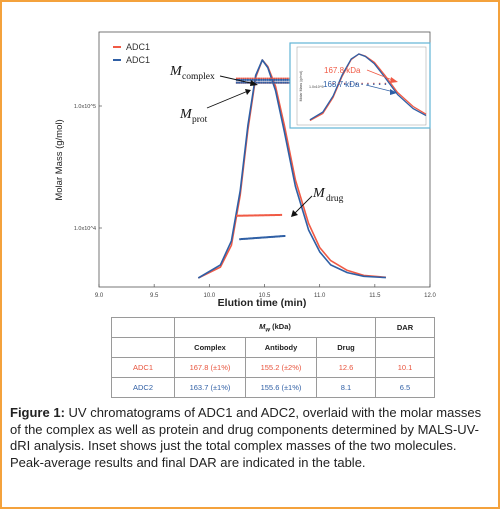  I want to click on table-row: ADC2 163.7 (±1%) 155.6 (±1%) 8.1 6.5, so click(273, 387).